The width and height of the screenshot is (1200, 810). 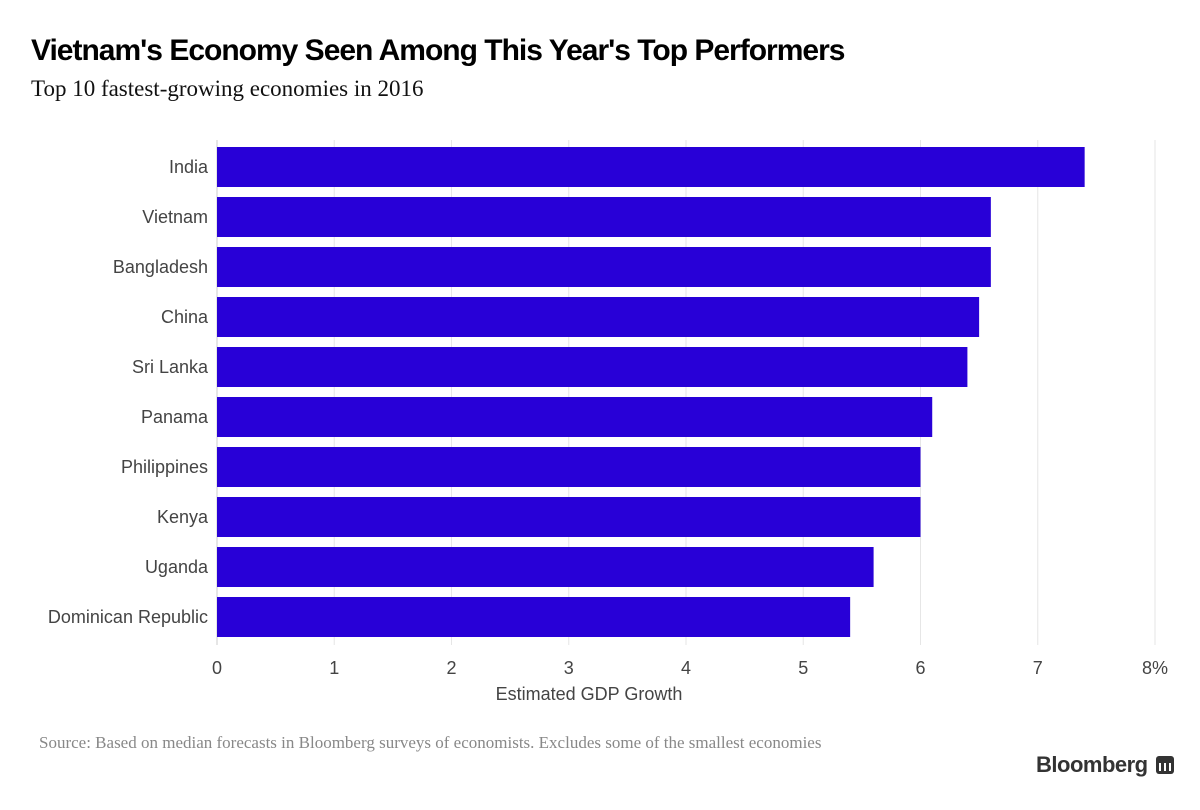 What do you see at coordinates (217, 668) in the screenshot?
I see `x-tick-label: 0` at bounding box center [217, 668].